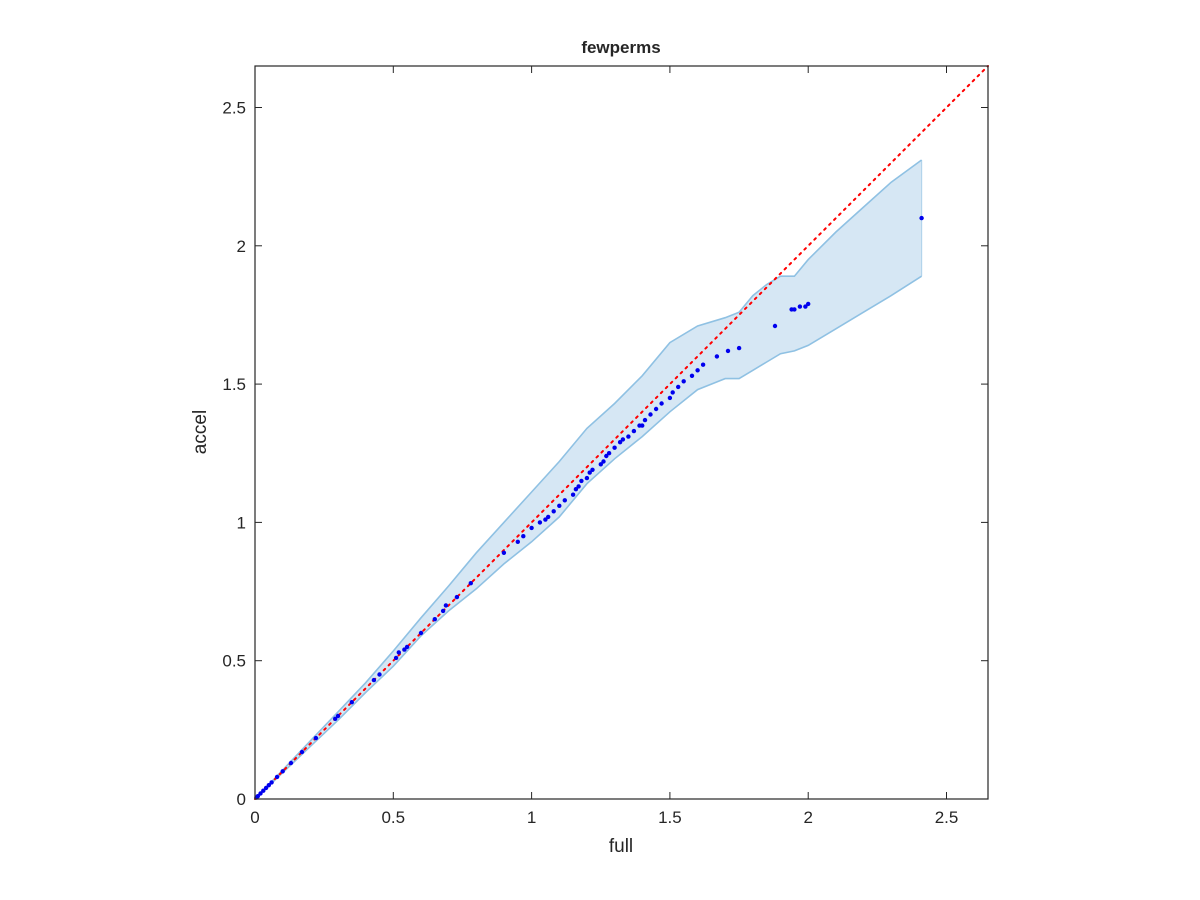  Describe the element at coordinates (241, 522) in the screenshot. I see `y-tick-label: 1` at that location.